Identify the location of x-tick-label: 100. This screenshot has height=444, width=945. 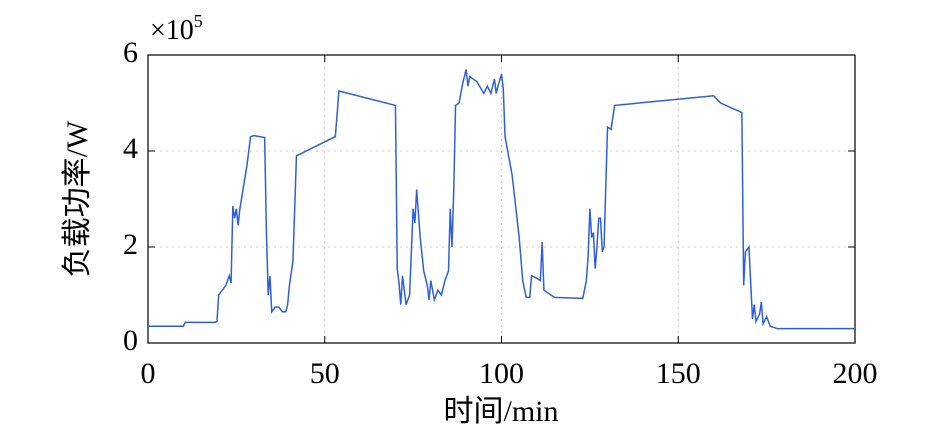
(501, 373).